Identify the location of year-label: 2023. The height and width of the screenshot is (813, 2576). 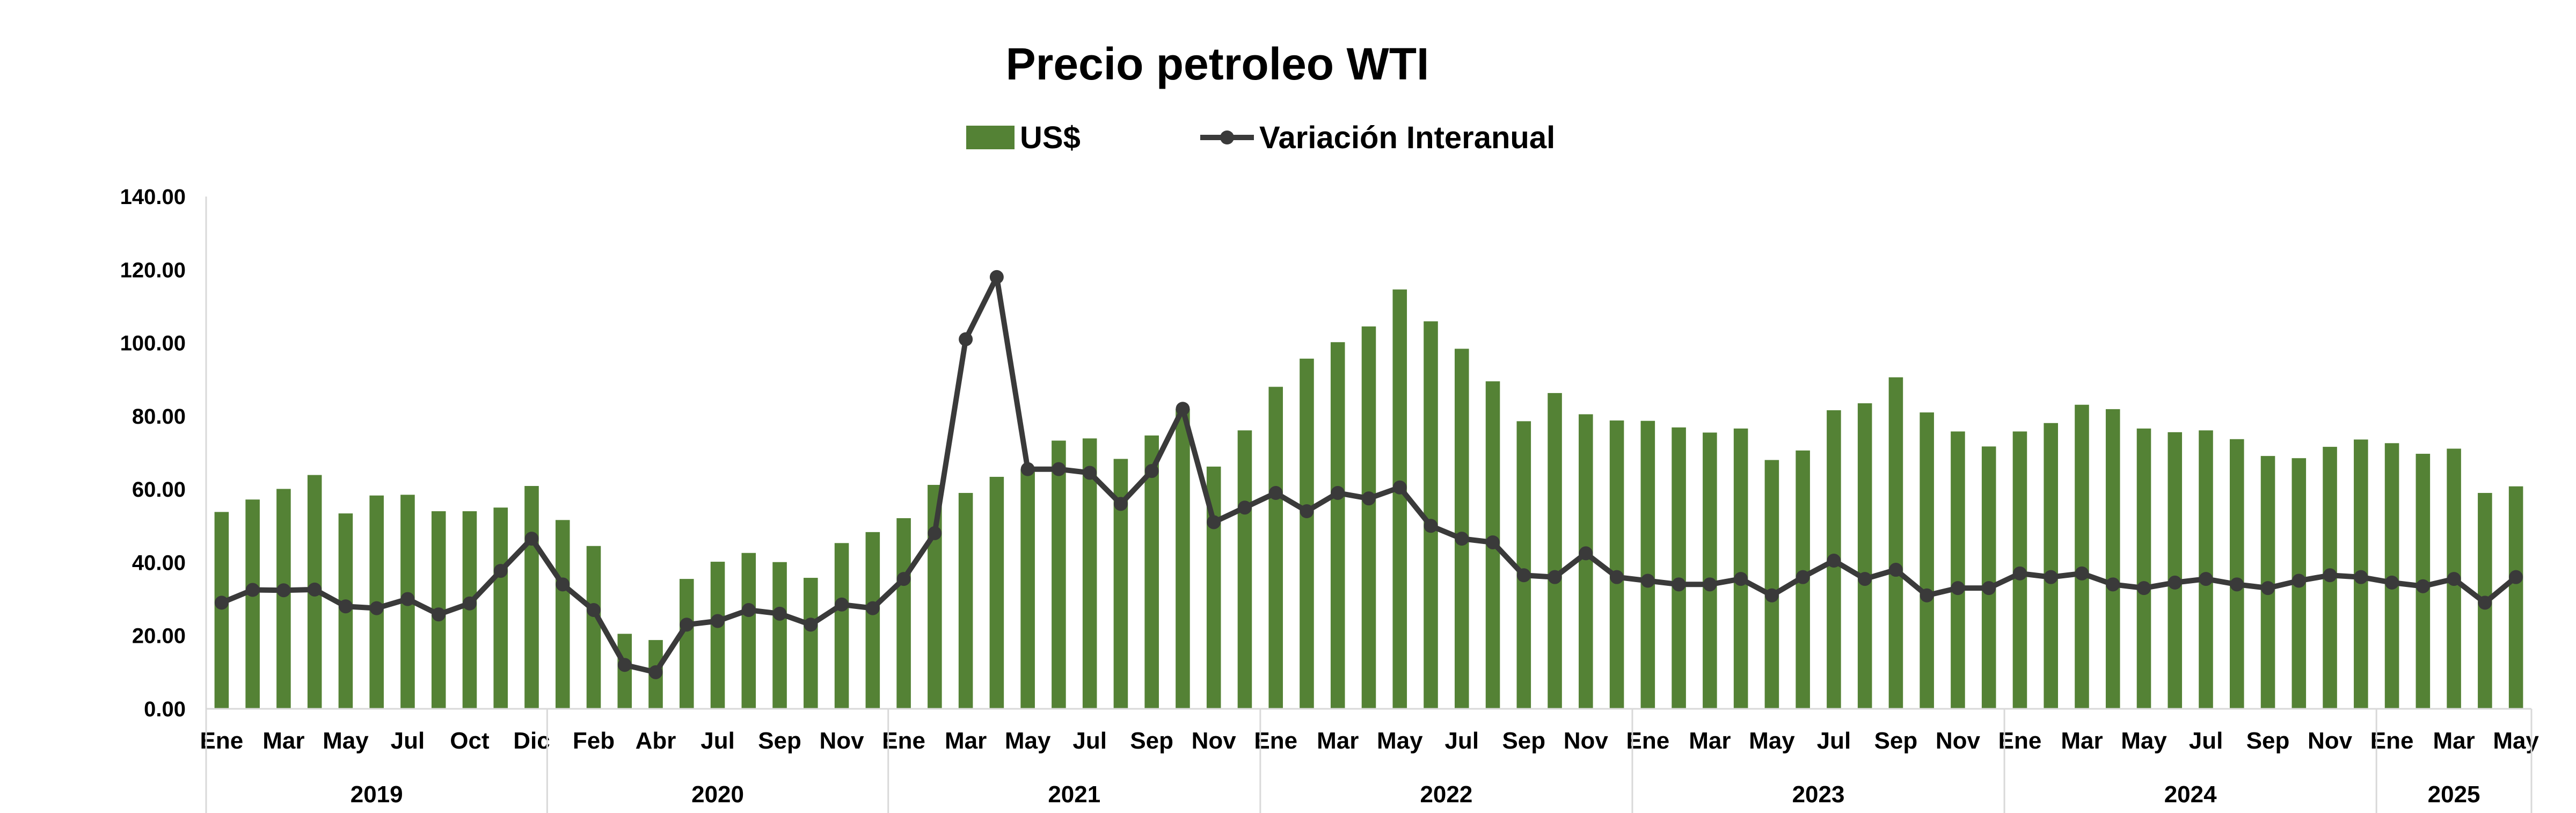
(1818, 794).